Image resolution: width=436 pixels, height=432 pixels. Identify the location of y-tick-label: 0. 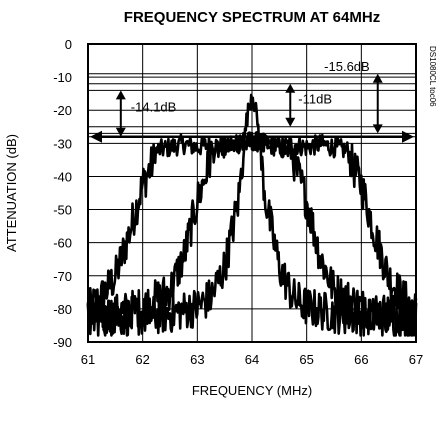
(68, 44).